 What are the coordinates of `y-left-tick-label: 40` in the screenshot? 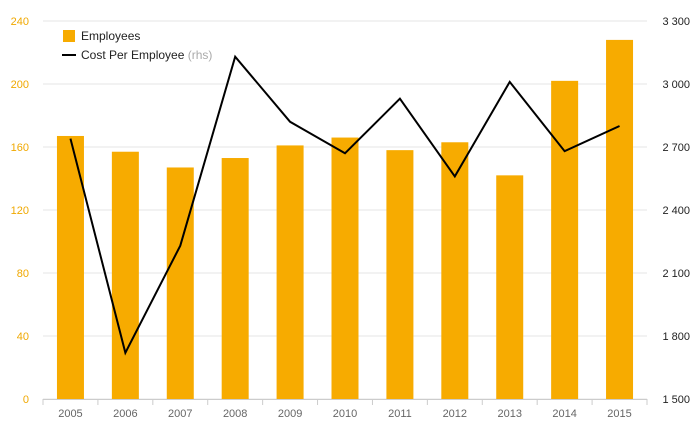 It's located at (23, 337).